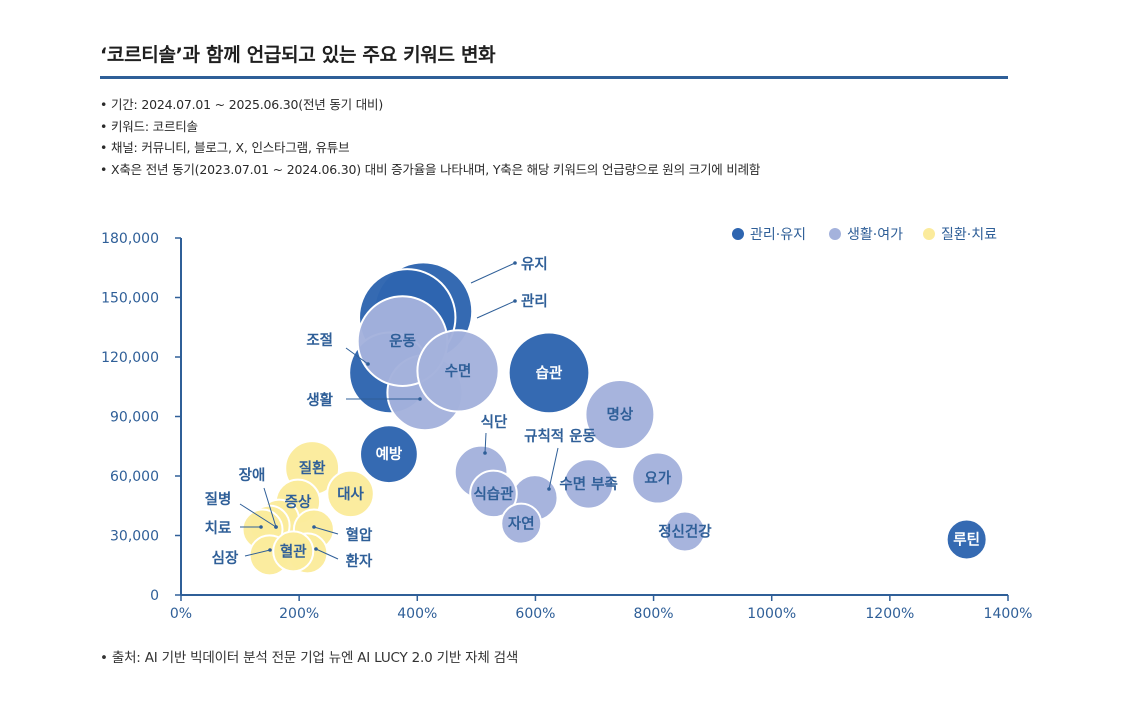  Describe the element at coordinates (225, 558) in the screenshot. I see `outside-label: 심장` at that location.